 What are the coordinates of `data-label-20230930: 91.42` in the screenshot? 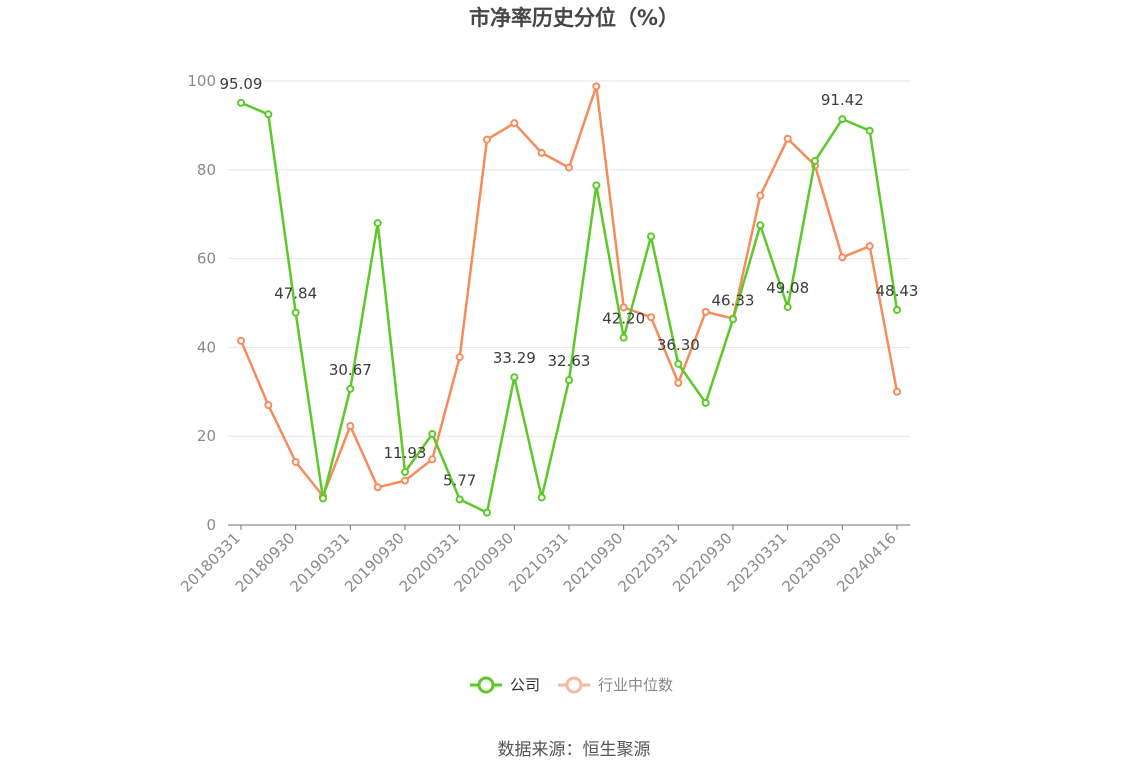 It's located at (842, 100).